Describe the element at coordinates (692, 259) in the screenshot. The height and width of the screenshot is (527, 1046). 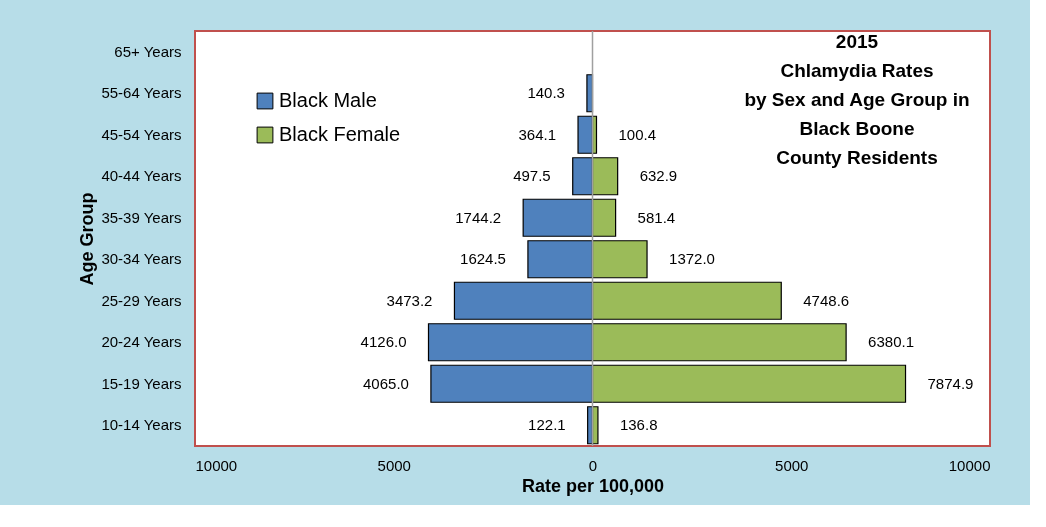
I see `data-label: 1372.0` at that location.